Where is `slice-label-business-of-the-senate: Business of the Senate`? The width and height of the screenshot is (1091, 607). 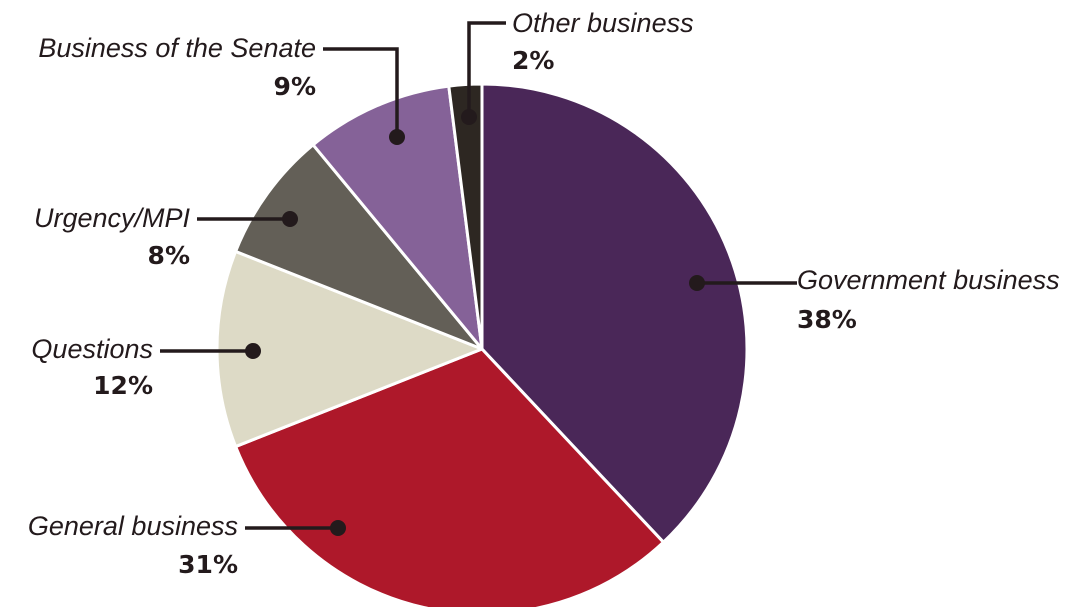 slice-label-business-of-the-senate: Business of the Senate is located at coordinates (177, 48).